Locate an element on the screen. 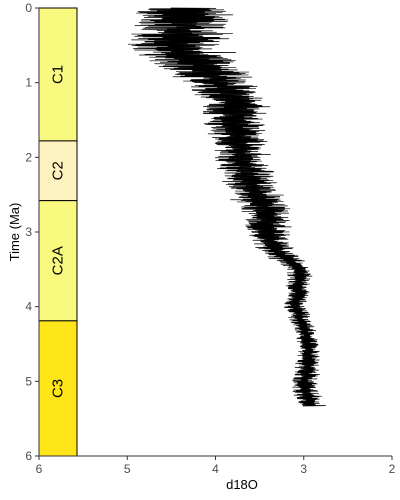 Image resolution: width=400 pixels, height=500 pixels. x-axis-title: d18O is located at coordinates (242, 484).